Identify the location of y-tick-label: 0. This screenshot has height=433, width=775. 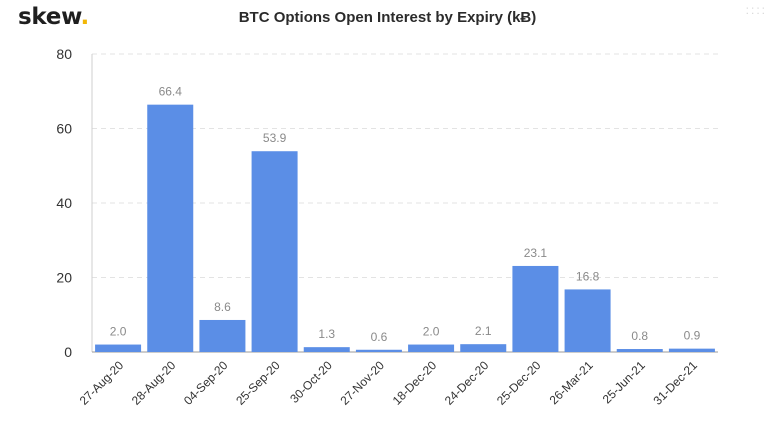
(68, 352).